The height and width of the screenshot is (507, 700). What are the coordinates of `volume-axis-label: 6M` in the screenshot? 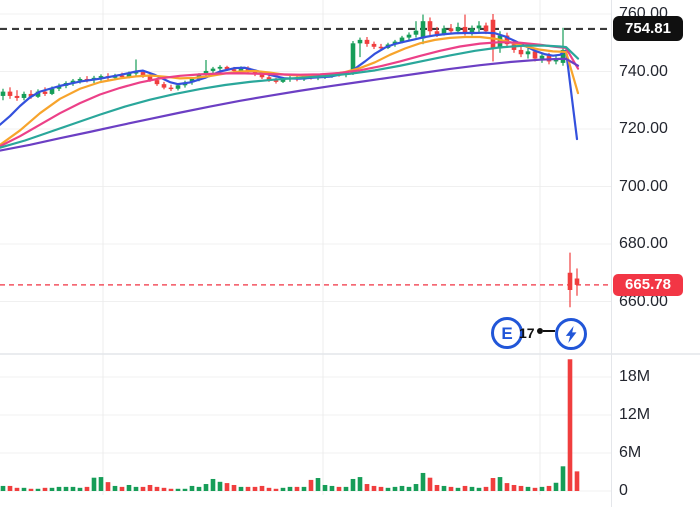 It's located at (630, 452).